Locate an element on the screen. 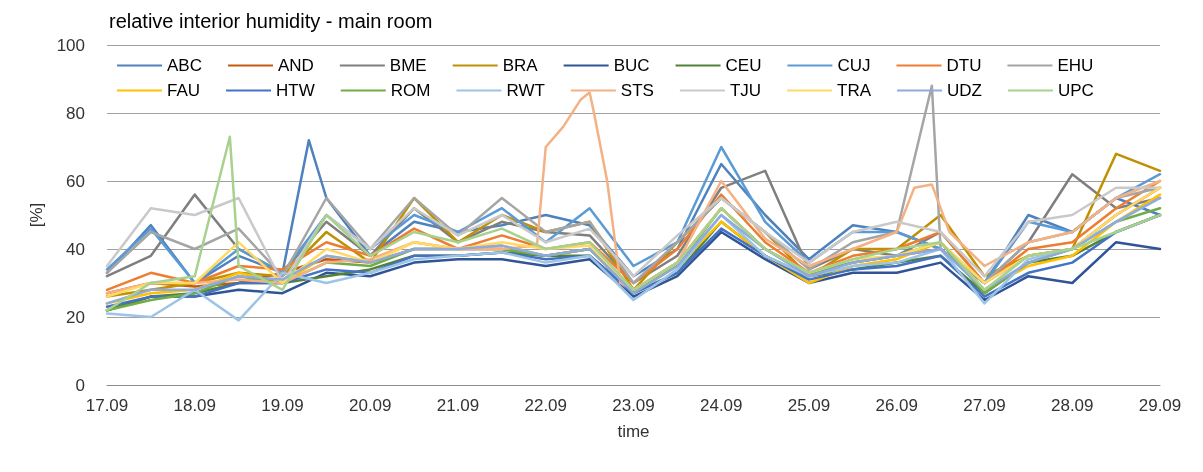  legend-label: RWT is located at coordinates (525, 90).